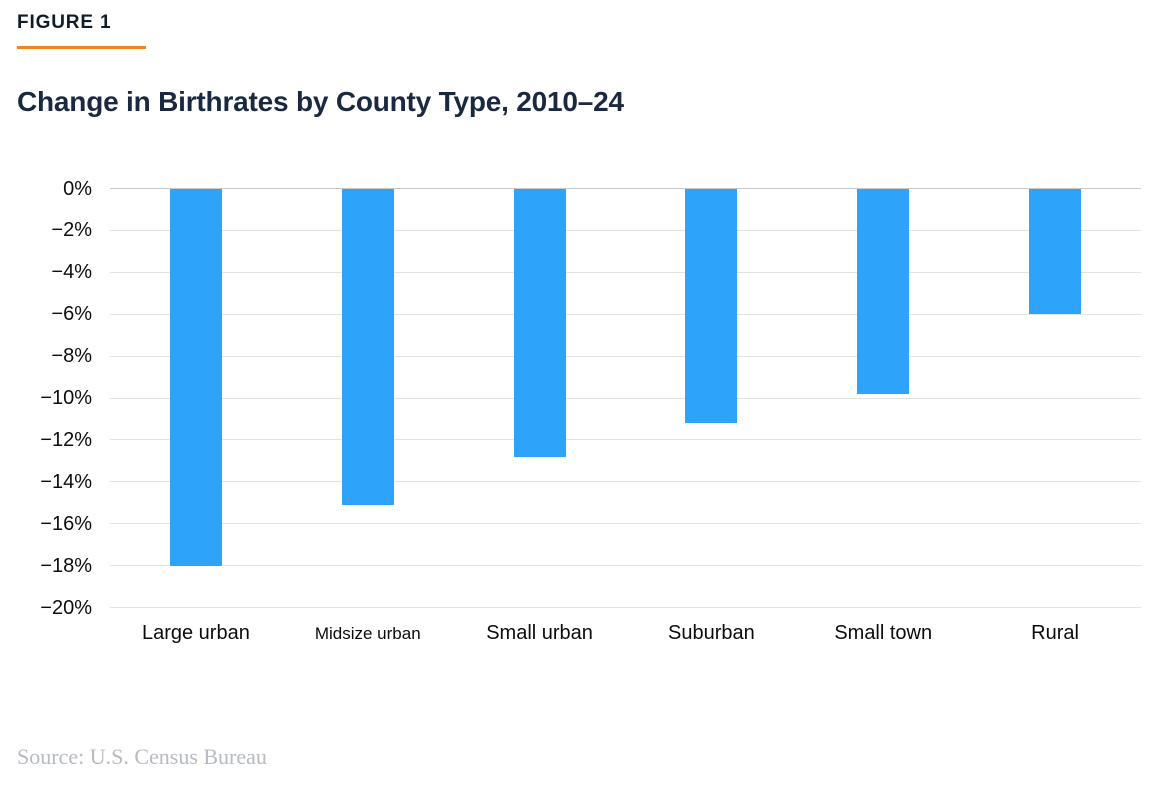 Image resolution: width=1163 pixels, height=797 pixels. What do you see at coordinates (81, 47) in the screenshot?
I see `figure-label-underline` at bounding box center [81, 47].